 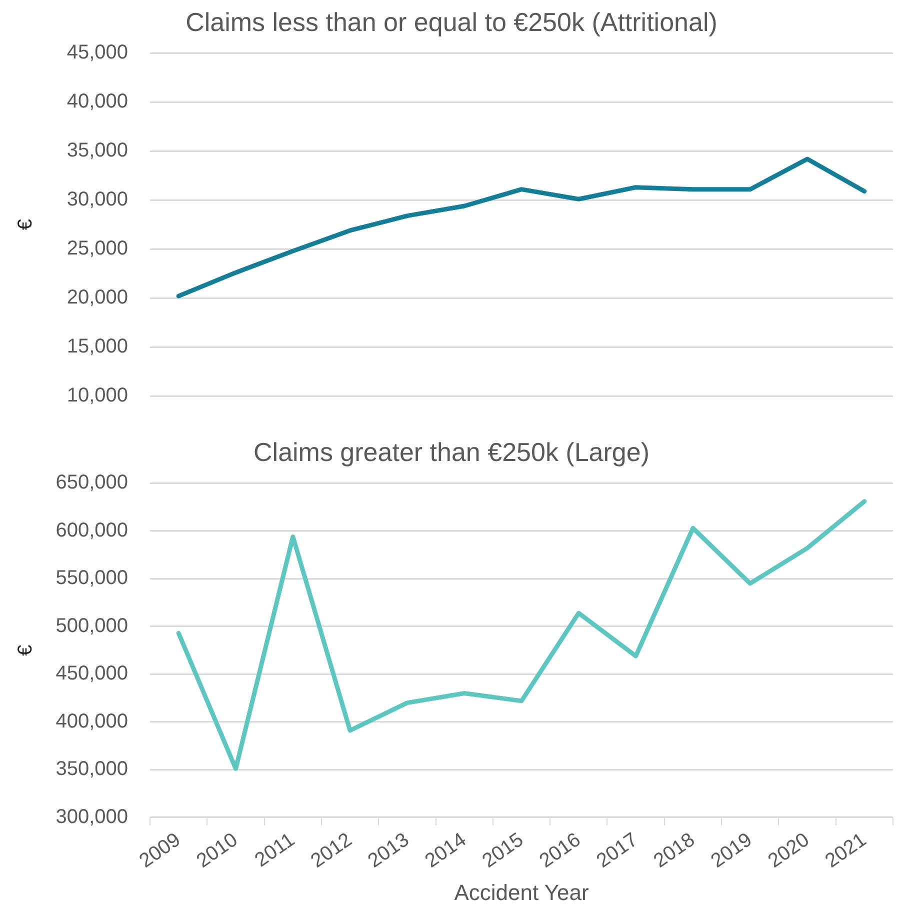 I want to click on y-tick-label: 25,000, so click(x=97, y=249).